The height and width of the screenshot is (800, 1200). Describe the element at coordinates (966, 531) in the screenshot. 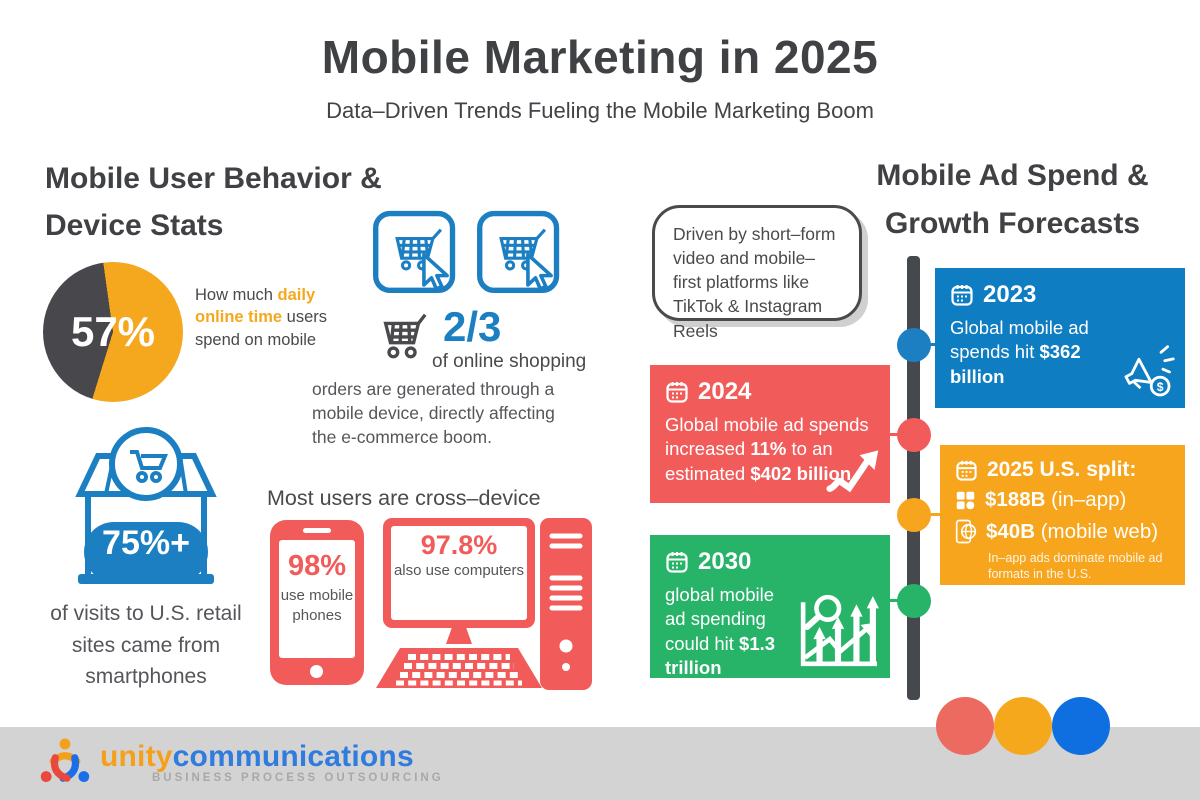

I see `phone-globe-icon` at that location.